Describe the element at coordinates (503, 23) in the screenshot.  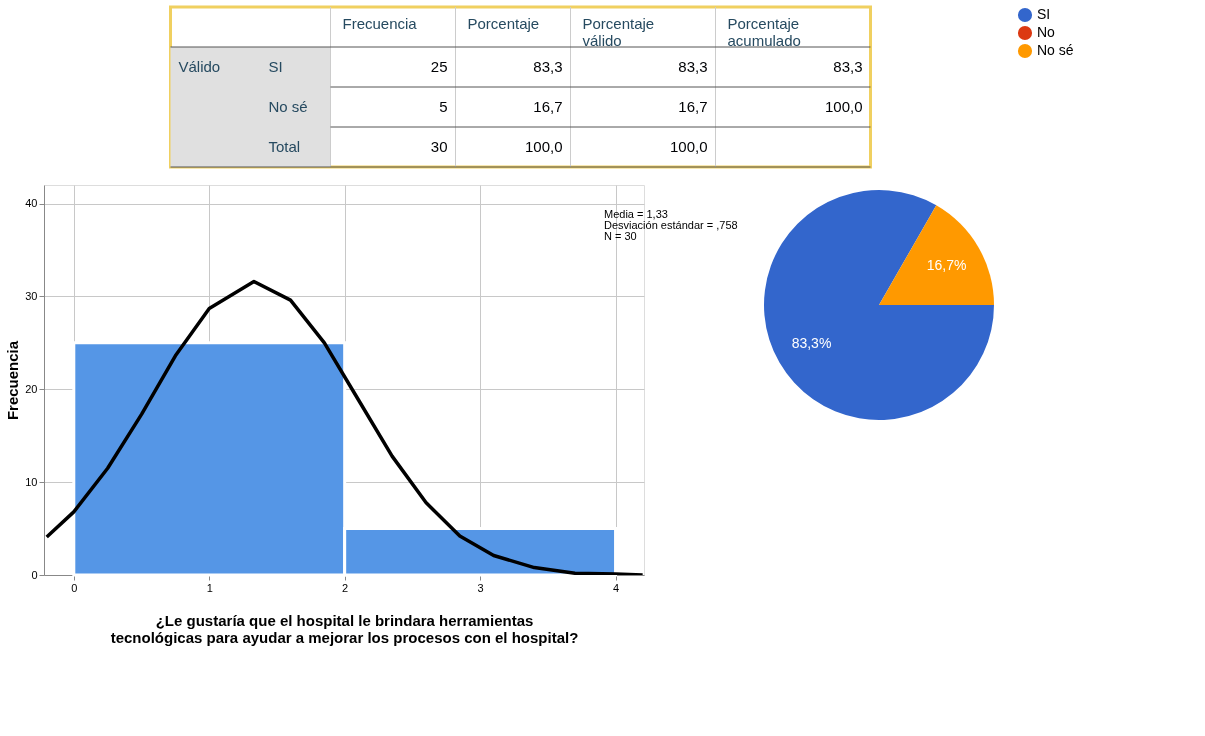
I see `category-label: Porcentaje` at that location.